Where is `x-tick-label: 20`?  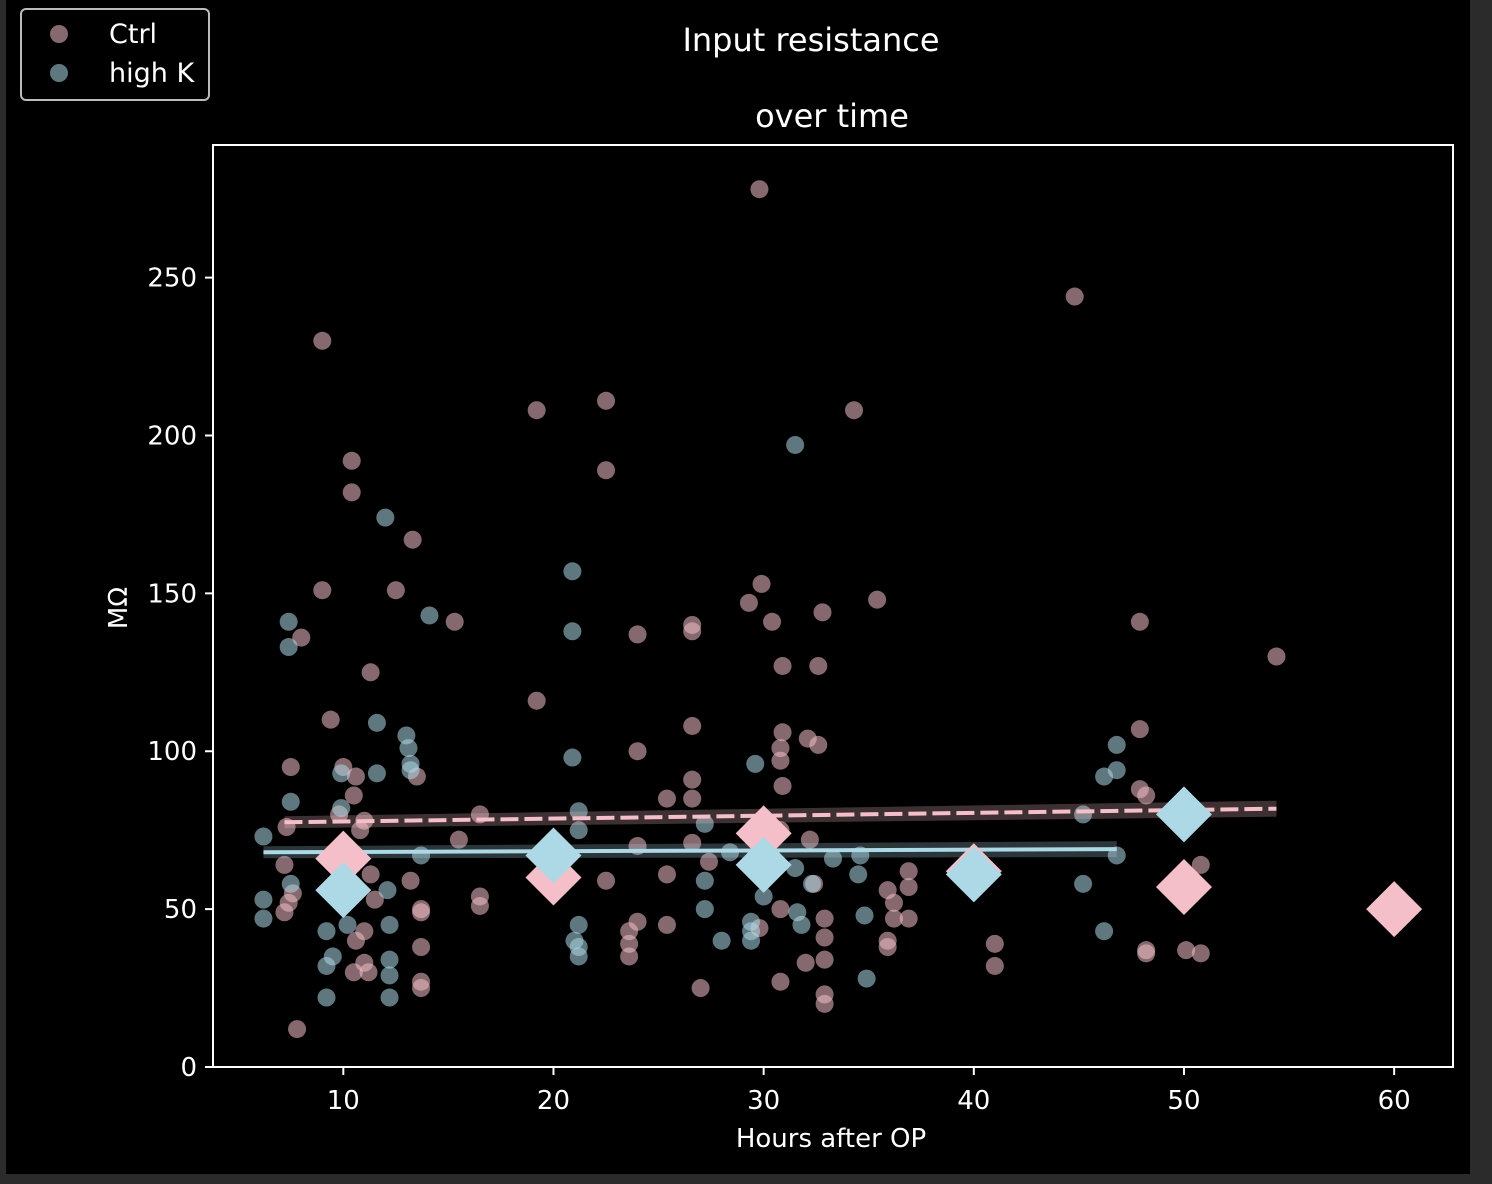
x-tick-label: 20 is located at coordinates (553, 1101).